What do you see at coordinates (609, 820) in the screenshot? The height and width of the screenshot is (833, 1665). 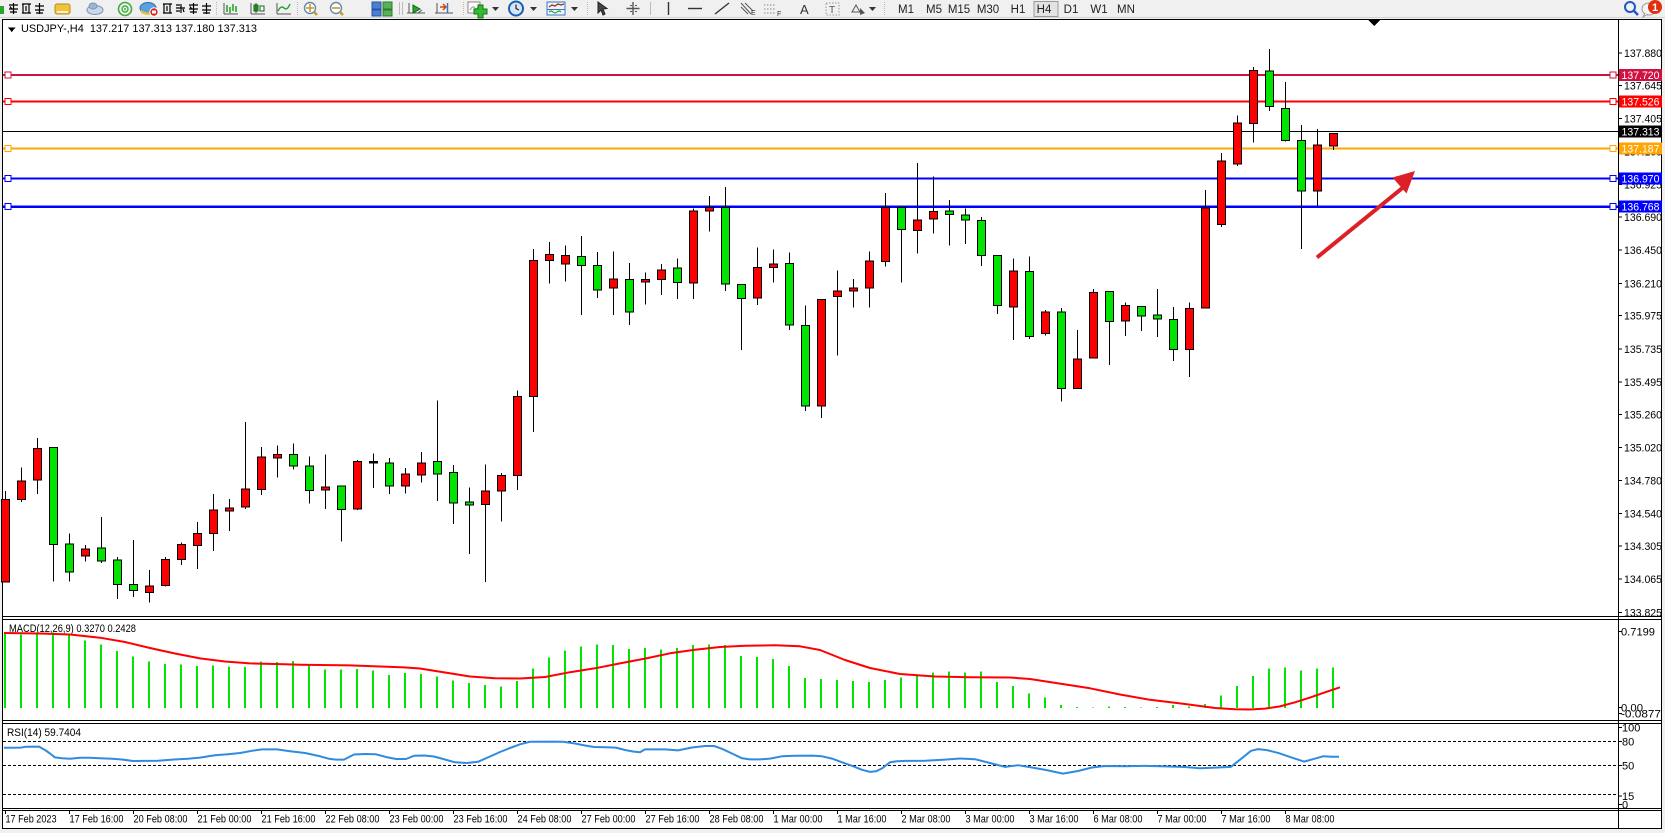 I see `svg-text: 27 Feb 00:00` at bounding box center [609, 820].